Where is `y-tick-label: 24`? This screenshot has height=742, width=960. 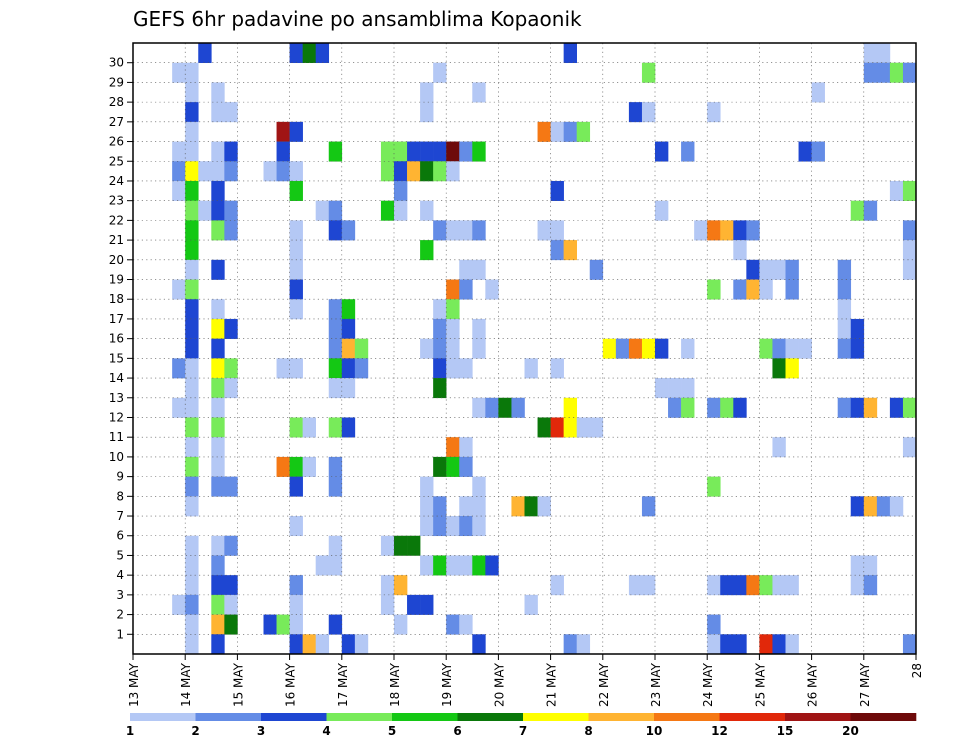 y-tick-label: 24 is located at coordinates (116, 181).